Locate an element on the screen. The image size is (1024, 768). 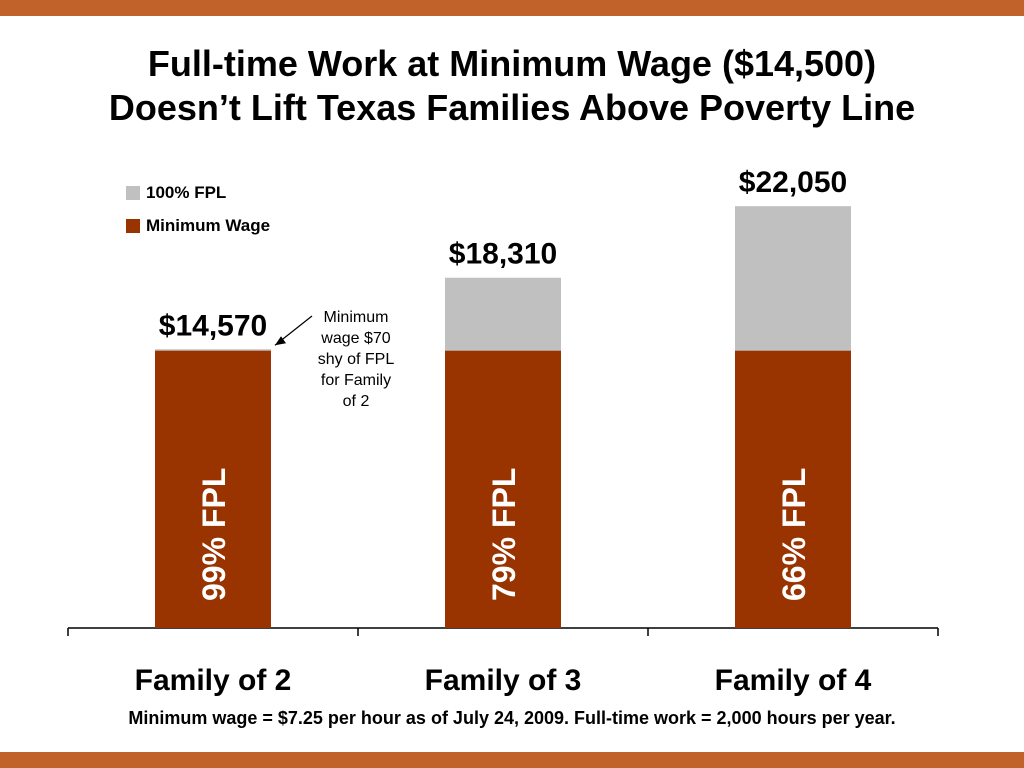
category-label-family-of-2: Family of 2 is located at coordinates (213, 680).